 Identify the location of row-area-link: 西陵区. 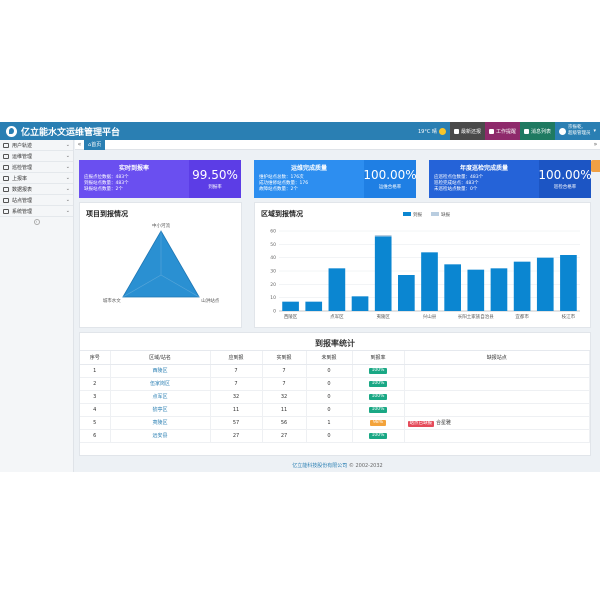
(160, 371).